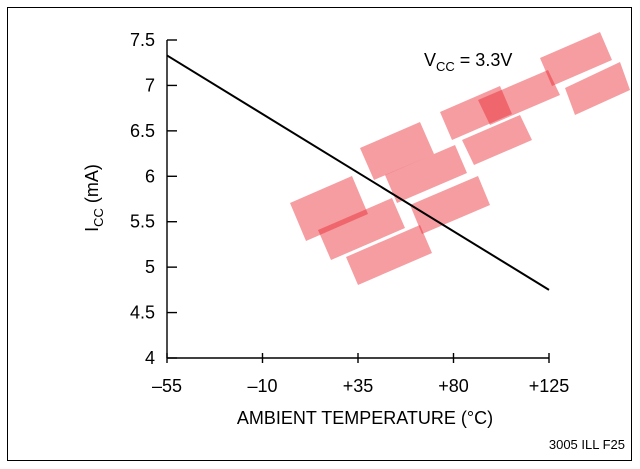  What do you see at coordinates (142, 40) in the screenshot?
I see `y-tick-label: 7.5` at bounding box center [142, 40].